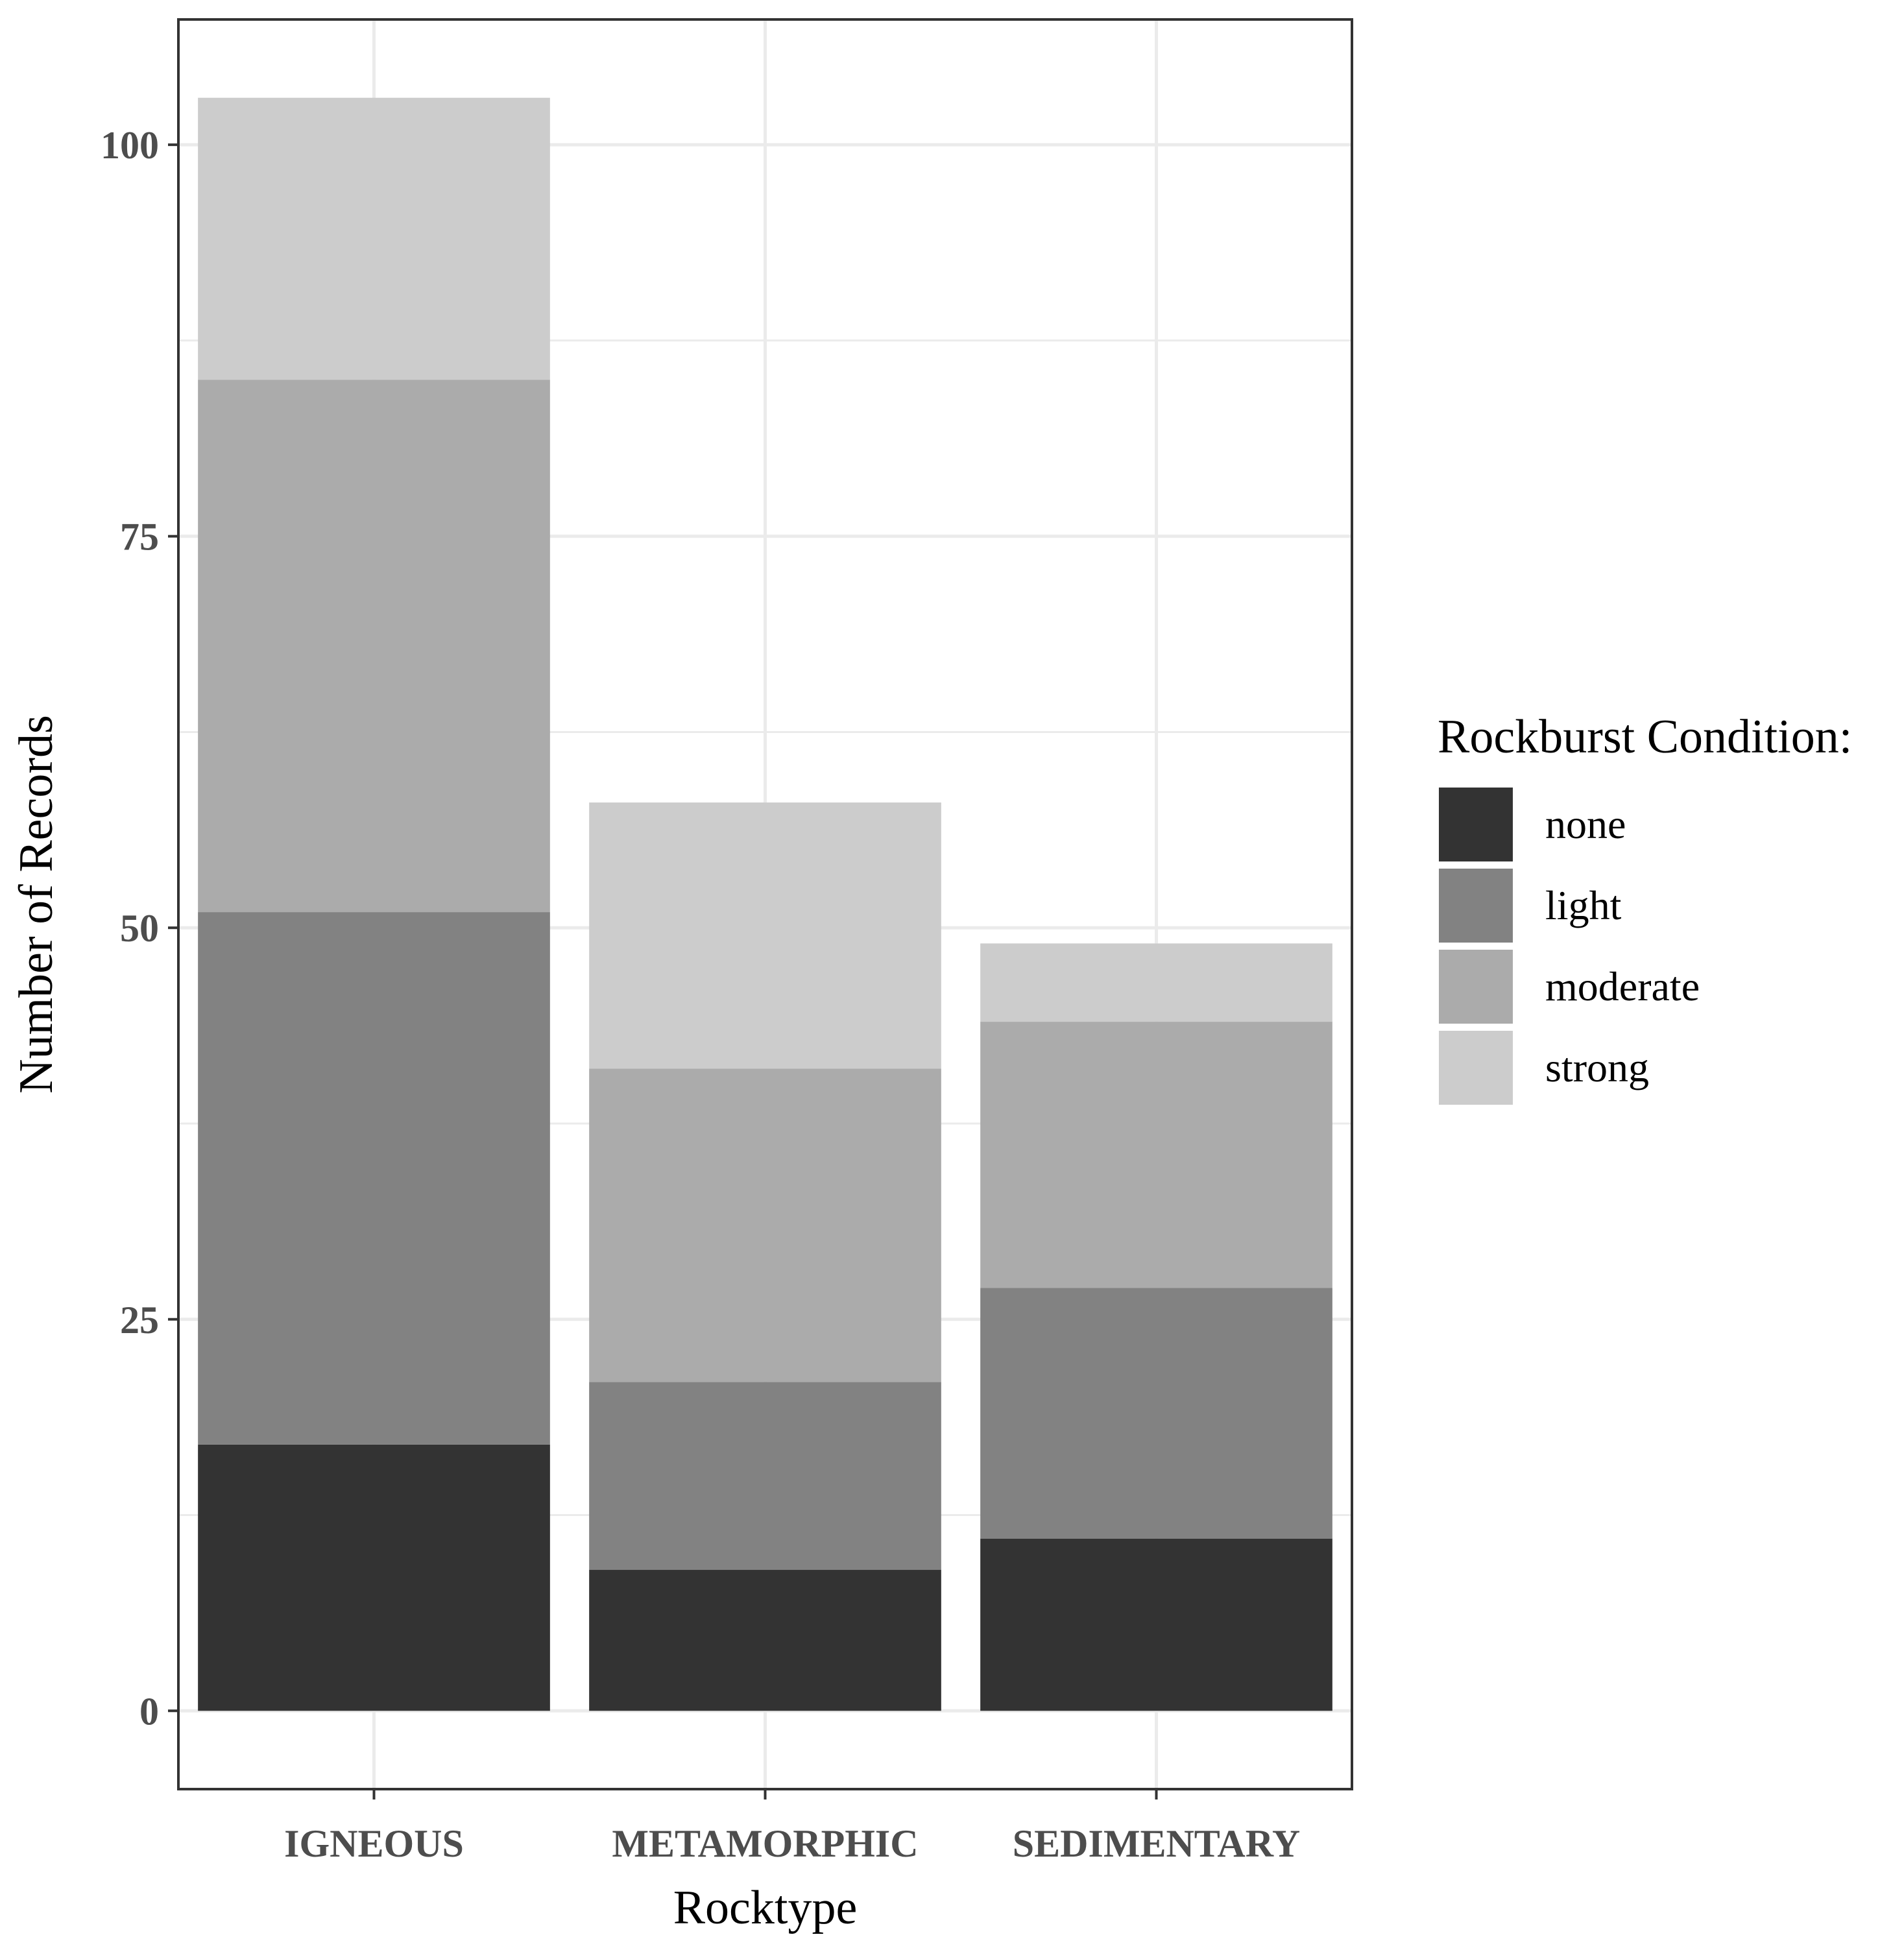 The image size is (1904, 1950). What do you see at coordinates (1156, 1624) in the screenshot?
I see `bar-sedimentary-none` at bounding box center [1156, 1624].